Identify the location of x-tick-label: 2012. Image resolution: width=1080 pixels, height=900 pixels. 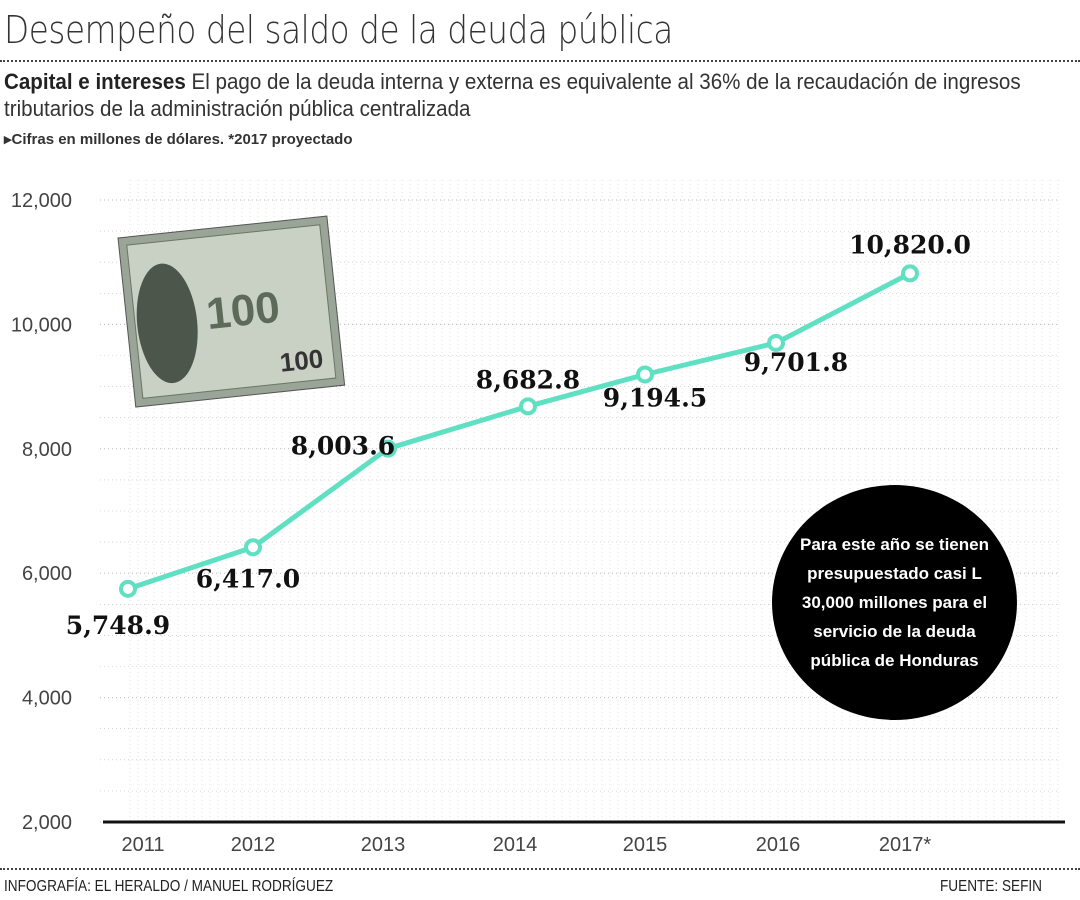
(253, 845).